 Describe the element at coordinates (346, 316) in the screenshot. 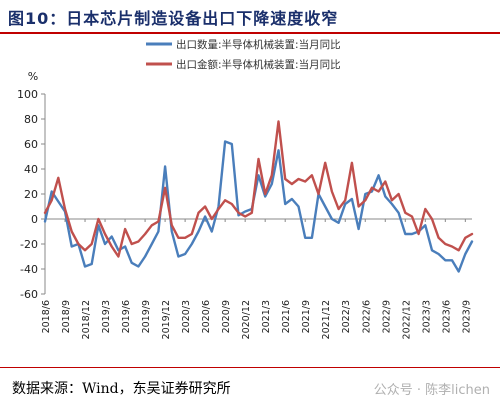

I see `x-tick-label: 2022/3` at that location.